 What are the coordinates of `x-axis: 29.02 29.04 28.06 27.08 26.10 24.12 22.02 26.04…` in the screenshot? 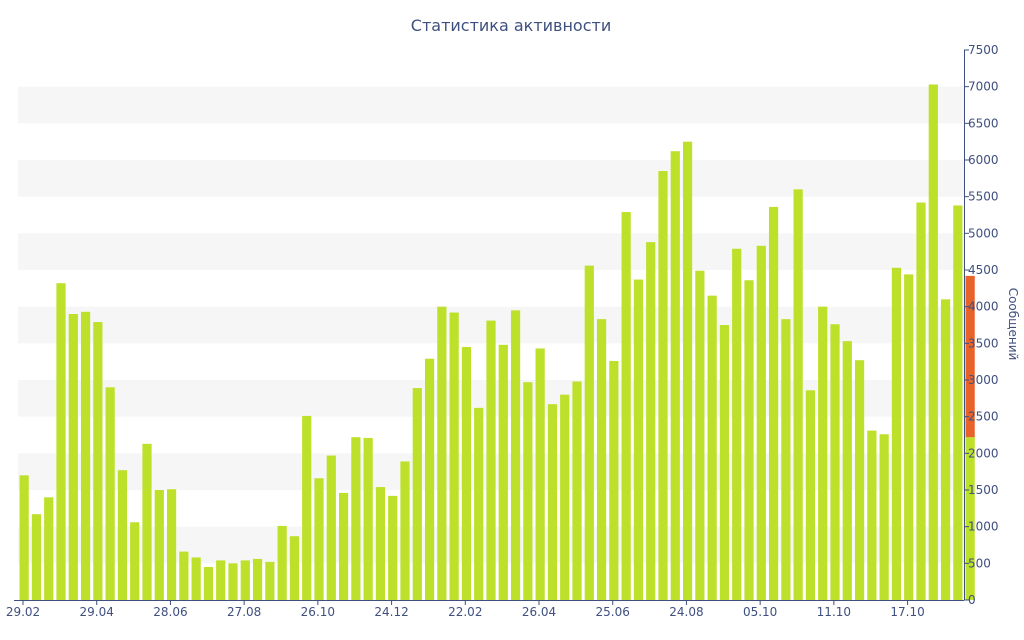 It's located at (485, 609).